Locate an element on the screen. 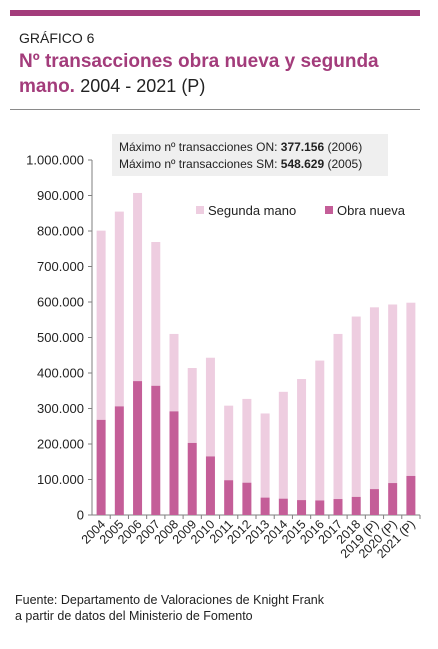  legend-label: Obra nueva is located at coordinates (371, 210).